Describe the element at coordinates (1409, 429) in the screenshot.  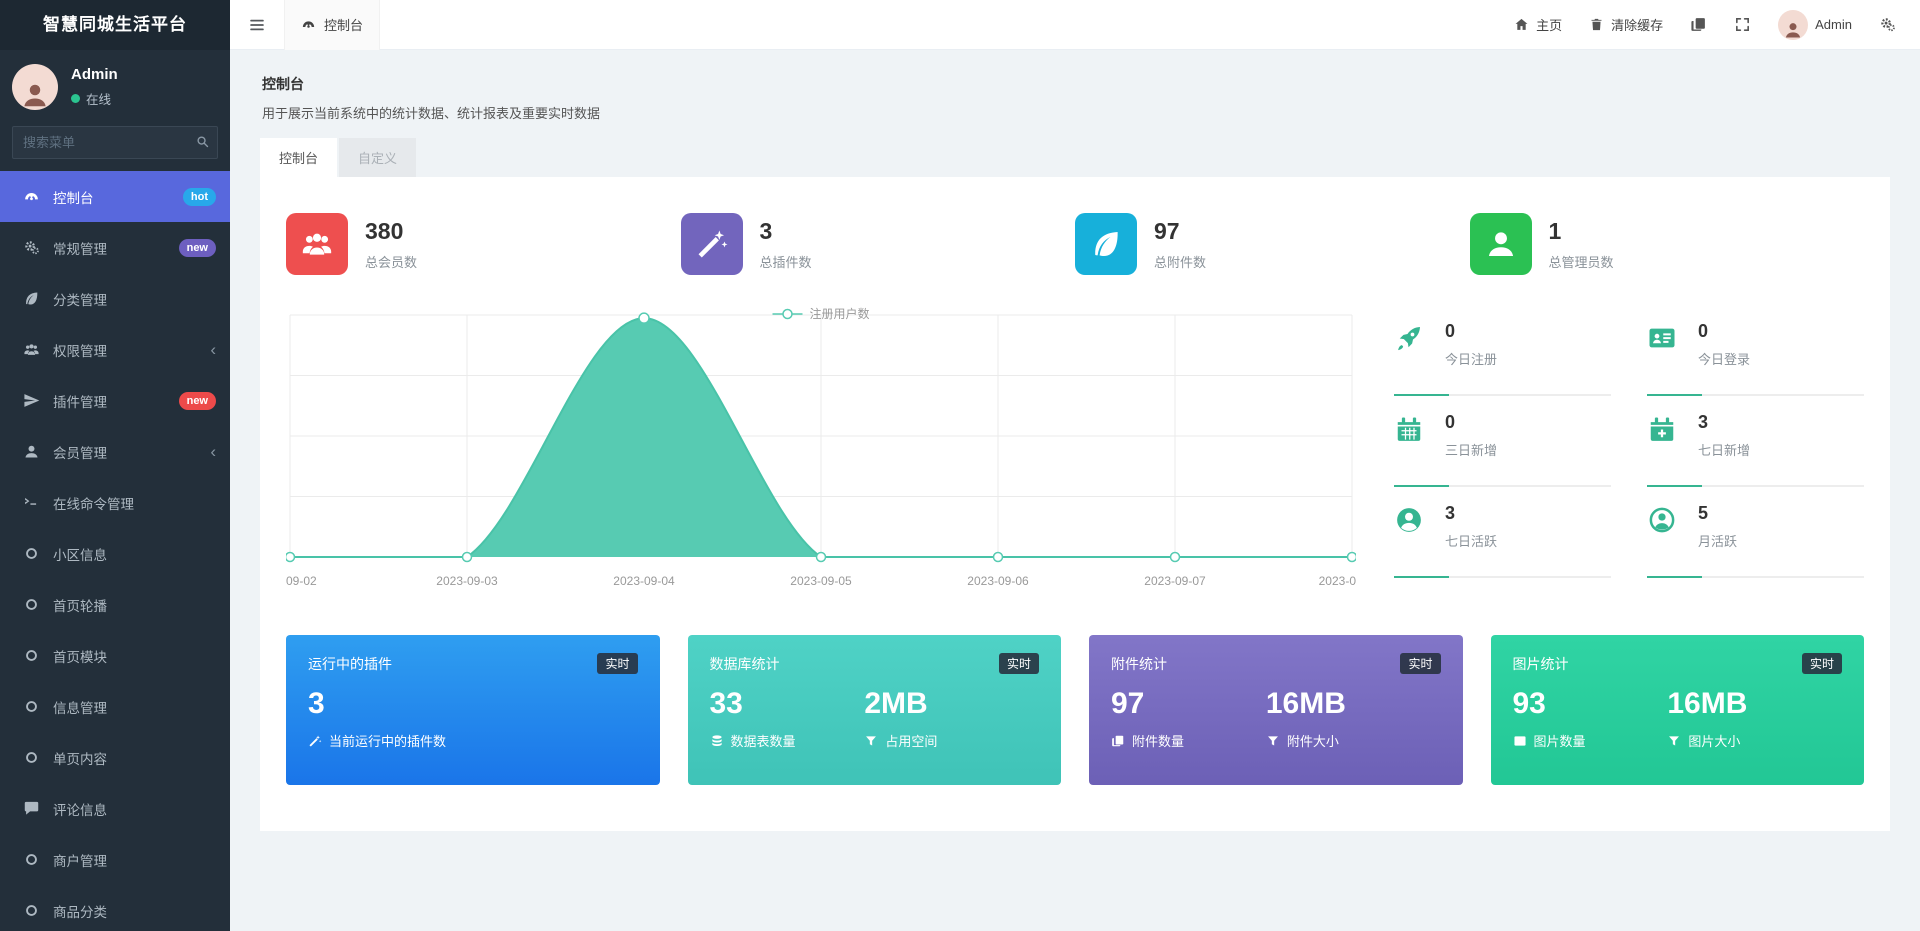
I see `calendar-icon` at that location.